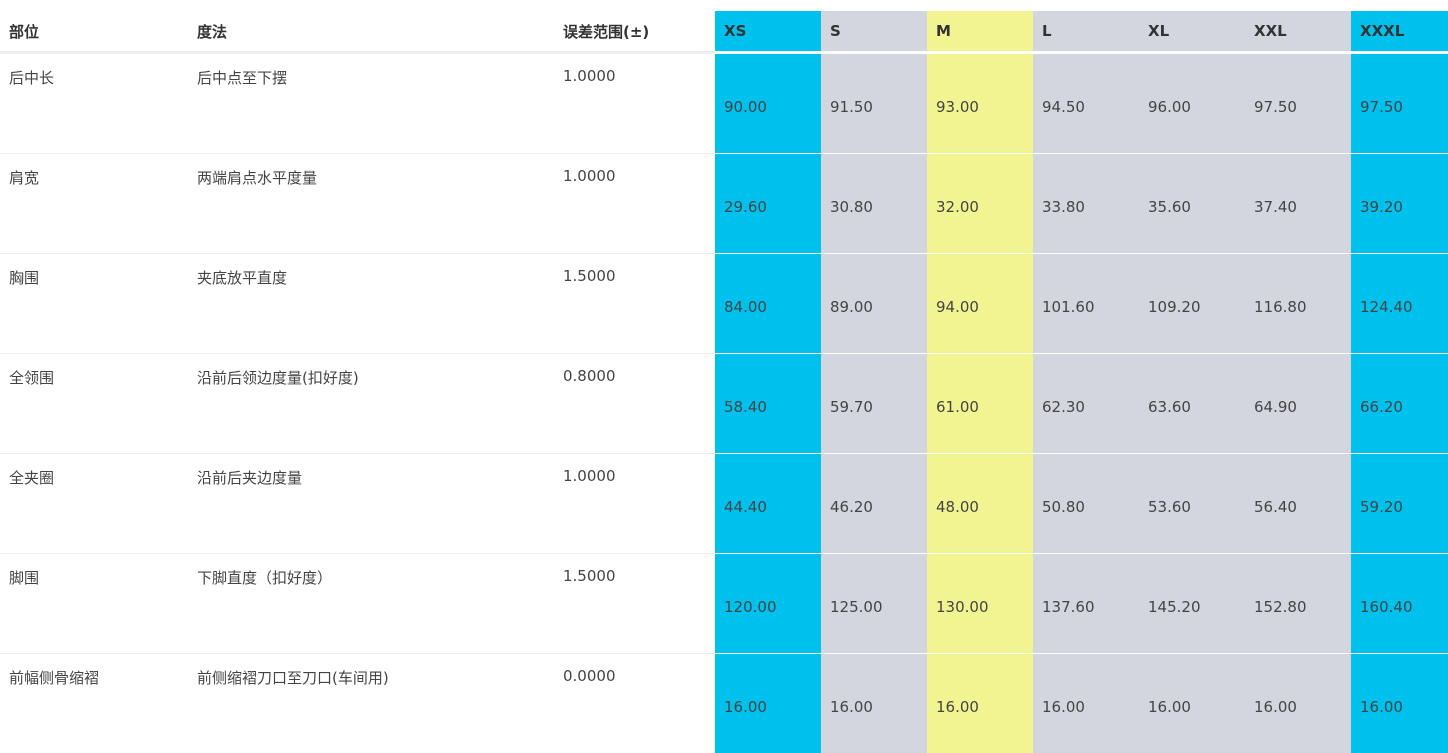  I want to click on cell-part: 全夹圈, so click(94, 504).